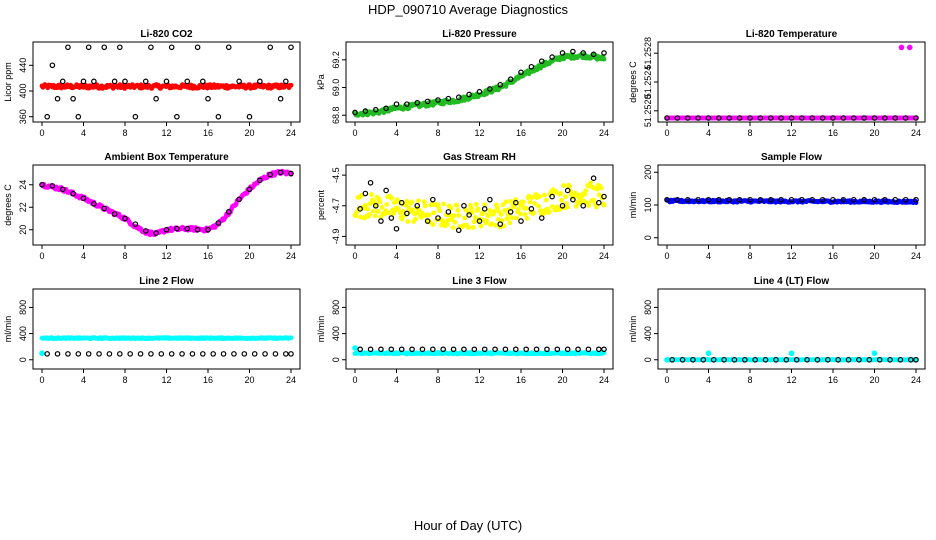  I want to click on x-tick-label: 4, so click(396, 380).